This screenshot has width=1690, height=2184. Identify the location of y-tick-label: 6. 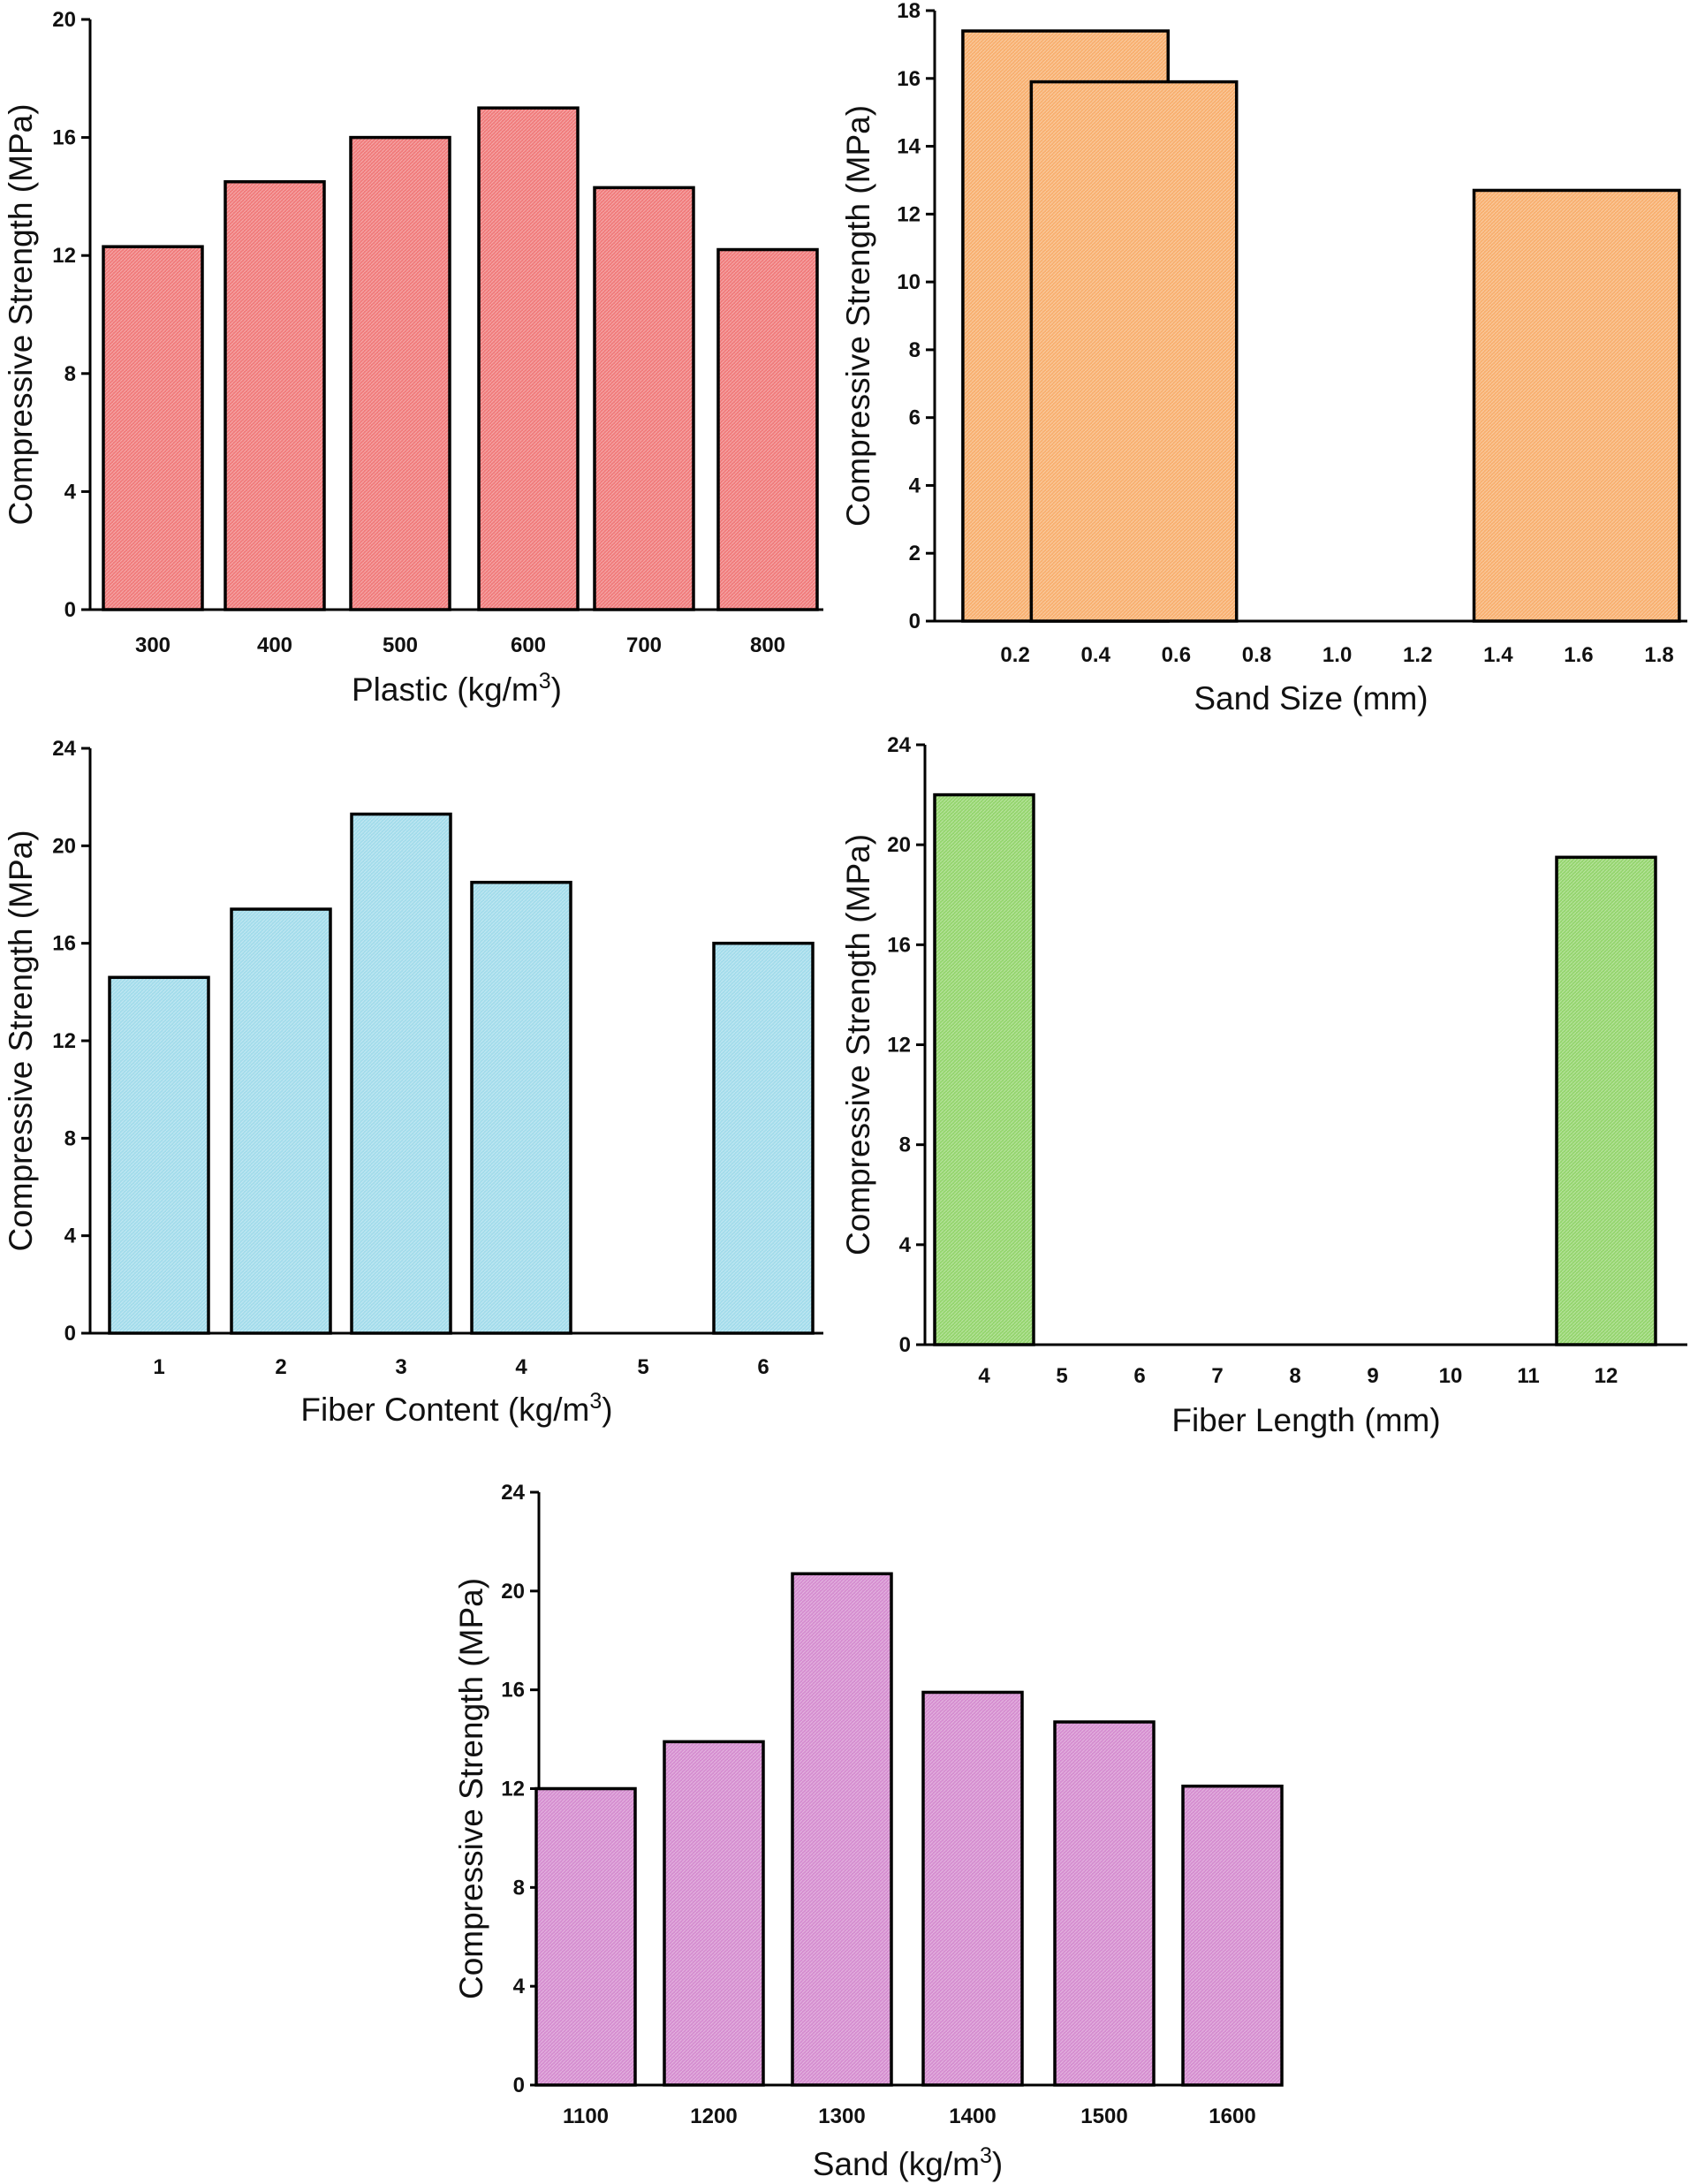
(915, 418).